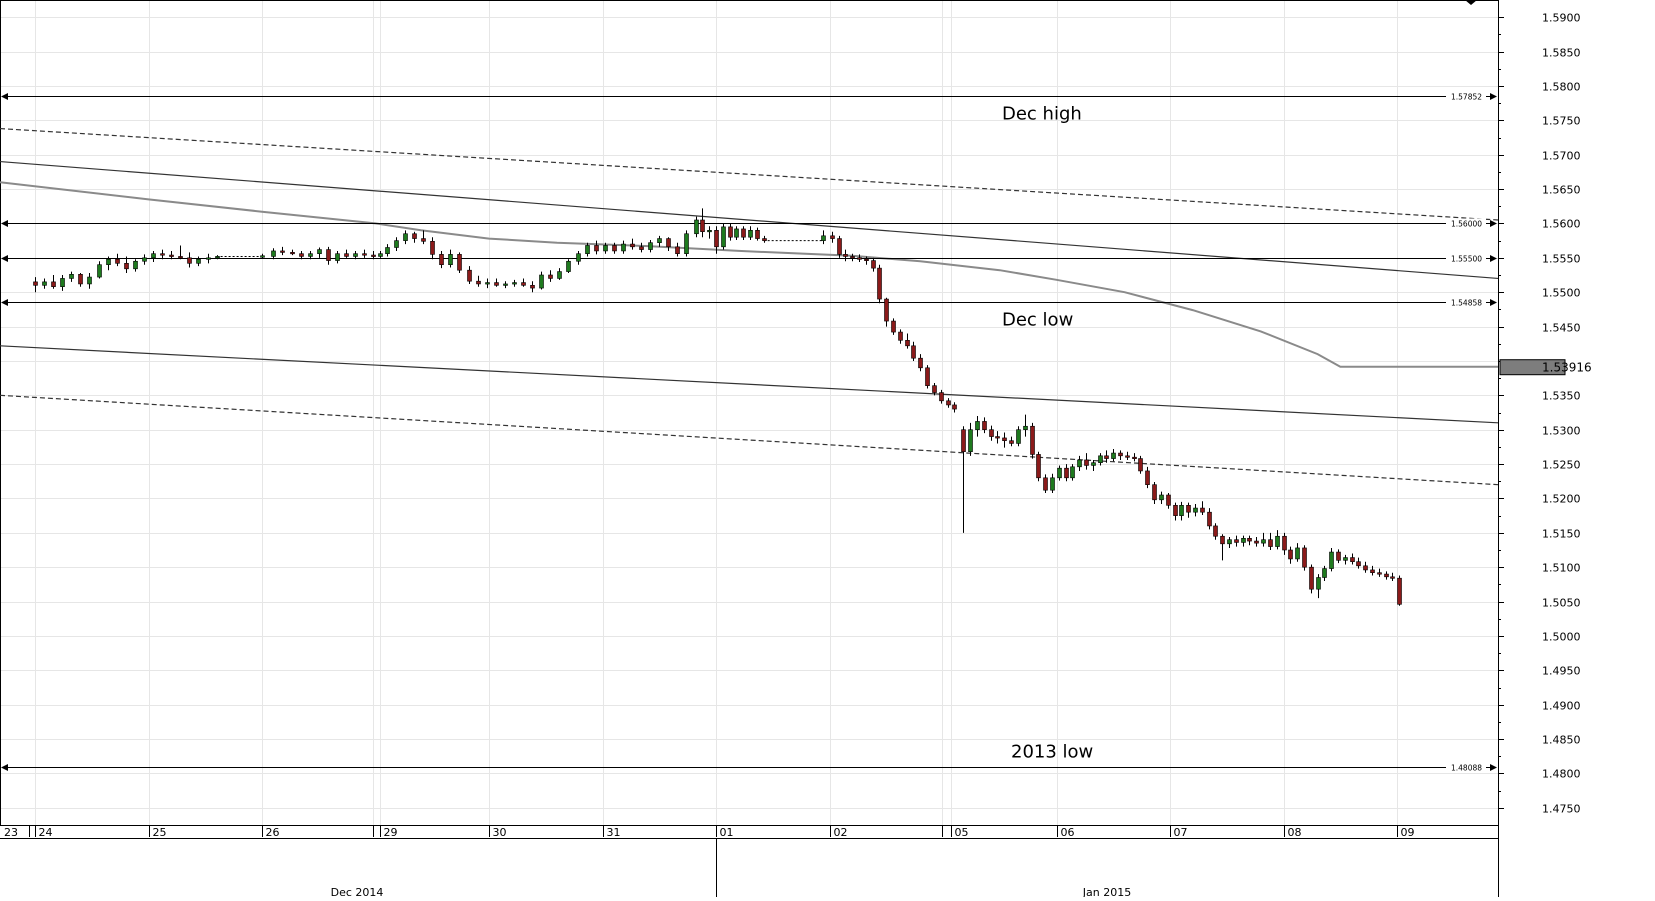 The image size is (1655, 901). I want to click on level-tag: 1.55500, so click(1466, 259).